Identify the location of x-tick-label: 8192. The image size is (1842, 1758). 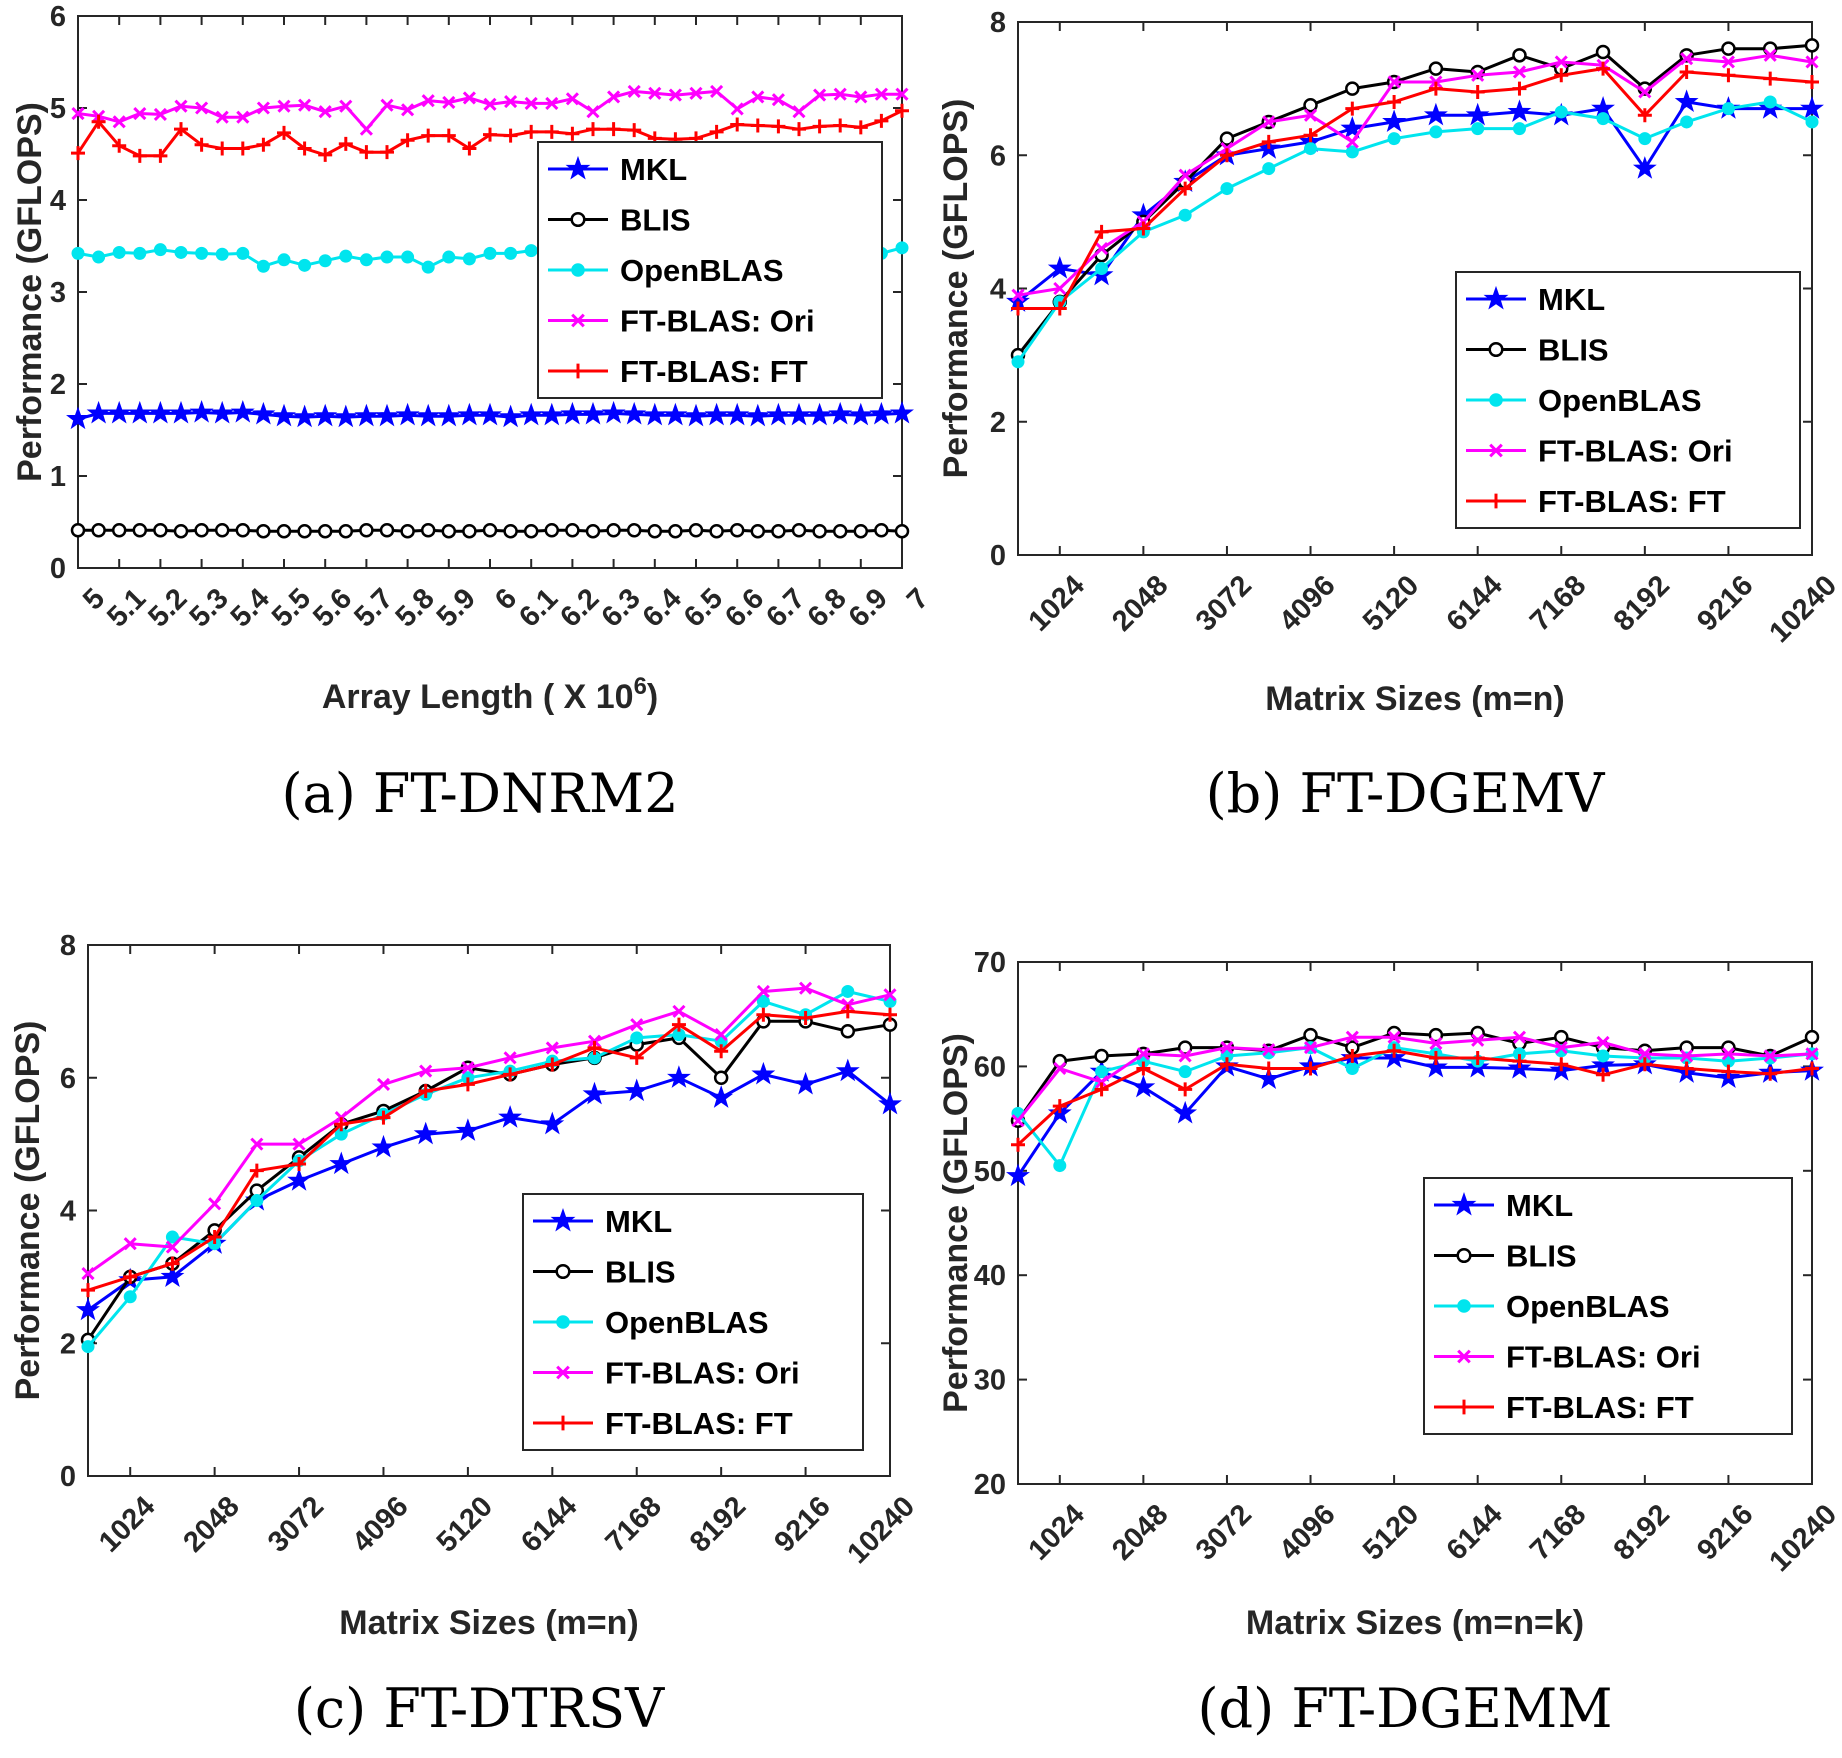
(718, 1524).